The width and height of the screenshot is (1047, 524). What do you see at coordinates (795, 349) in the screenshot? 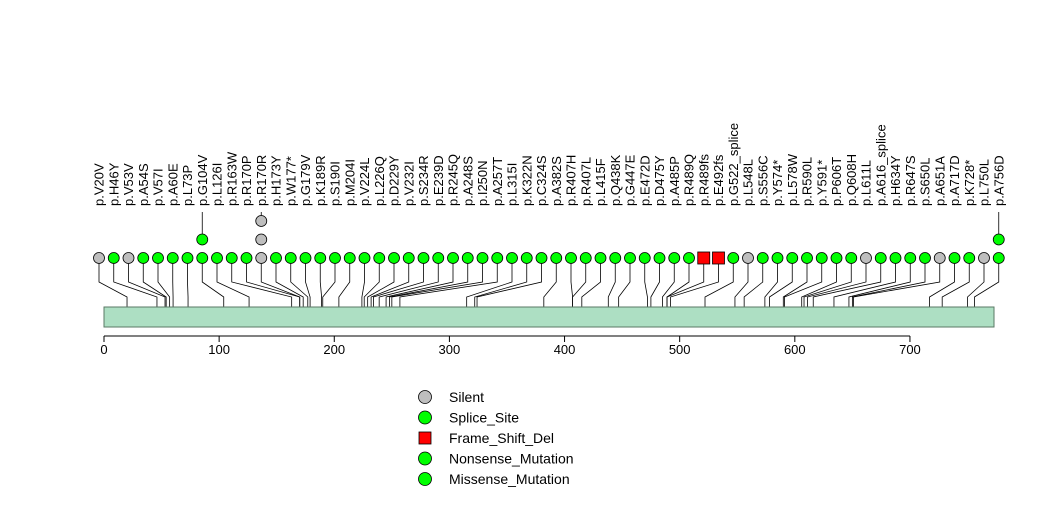
I see `x-tick-label: 600` at bounding box center [795, 349].